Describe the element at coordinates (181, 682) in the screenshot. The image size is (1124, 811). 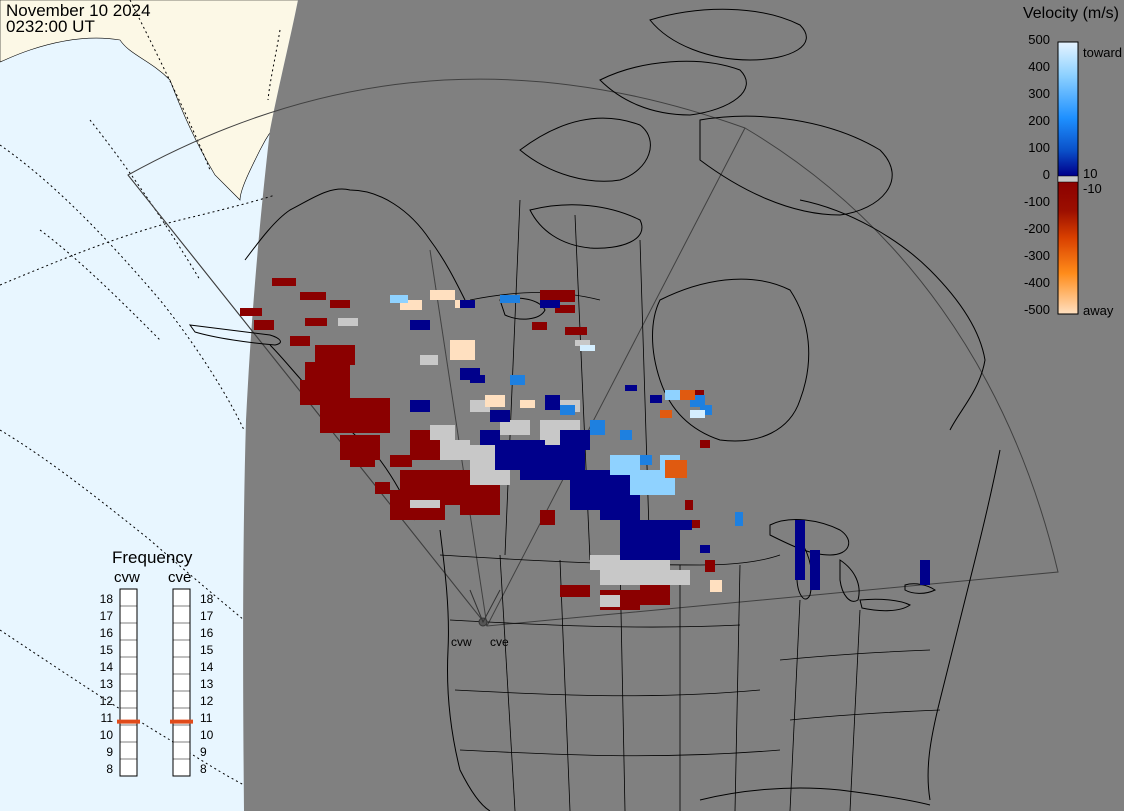
I see `frequency-column-cve` at that location.